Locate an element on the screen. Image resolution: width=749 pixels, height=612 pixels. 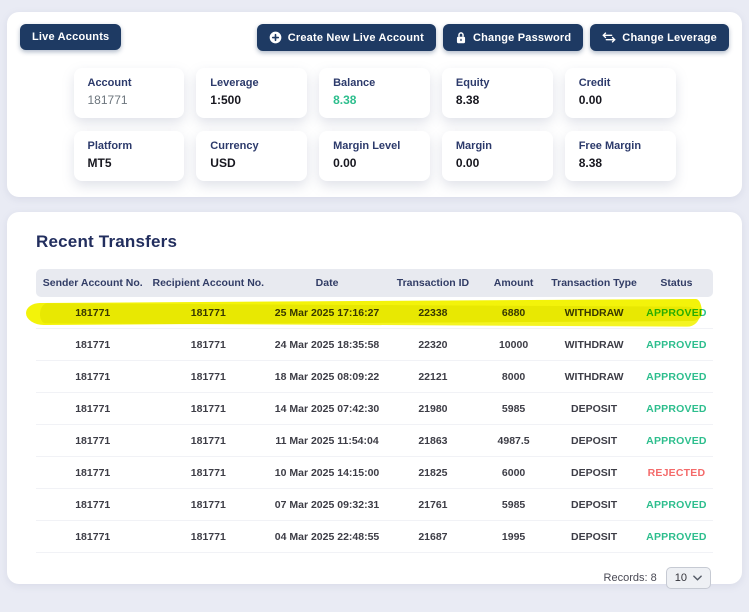
plus-circle-icon is located at coordinates (275, 37).